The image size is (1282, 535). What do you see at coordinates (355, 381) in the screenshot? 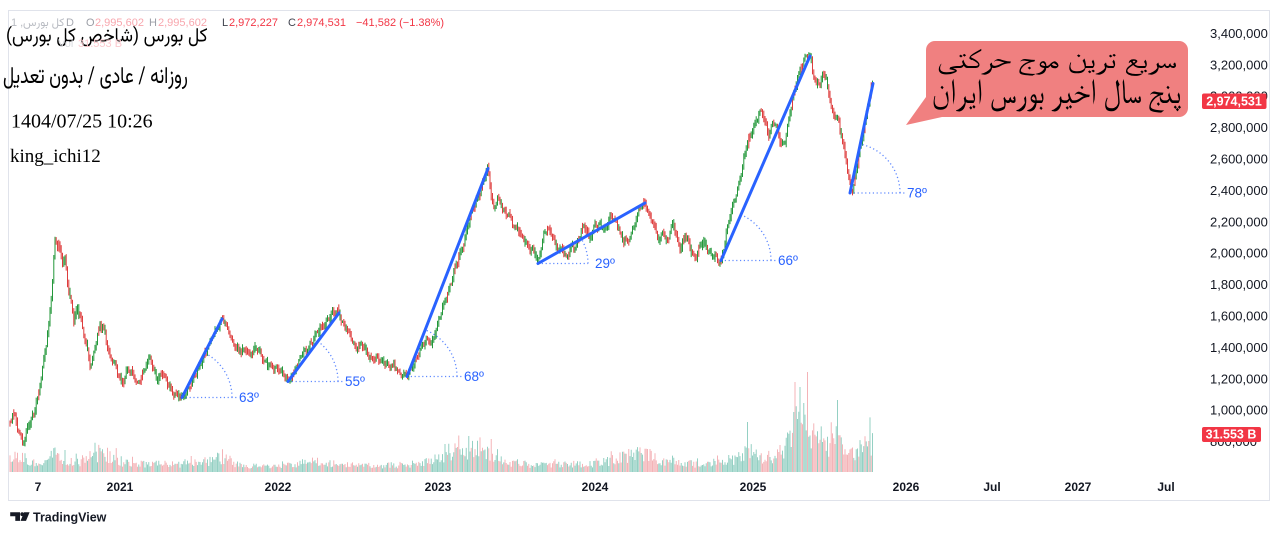
I see `svg-text: 55º` at bounding box center [355, 381].